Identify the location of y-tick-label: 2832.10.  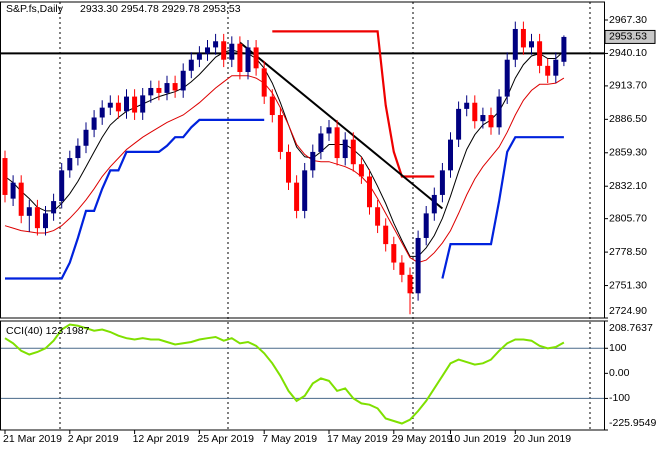
(628, 186).